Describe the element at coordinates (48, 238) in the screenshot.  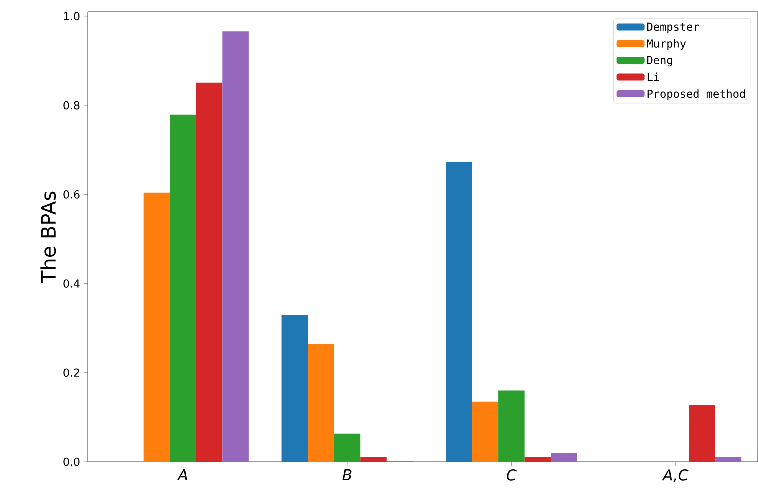
I see `y-axis-title: The BPAs` at that location.